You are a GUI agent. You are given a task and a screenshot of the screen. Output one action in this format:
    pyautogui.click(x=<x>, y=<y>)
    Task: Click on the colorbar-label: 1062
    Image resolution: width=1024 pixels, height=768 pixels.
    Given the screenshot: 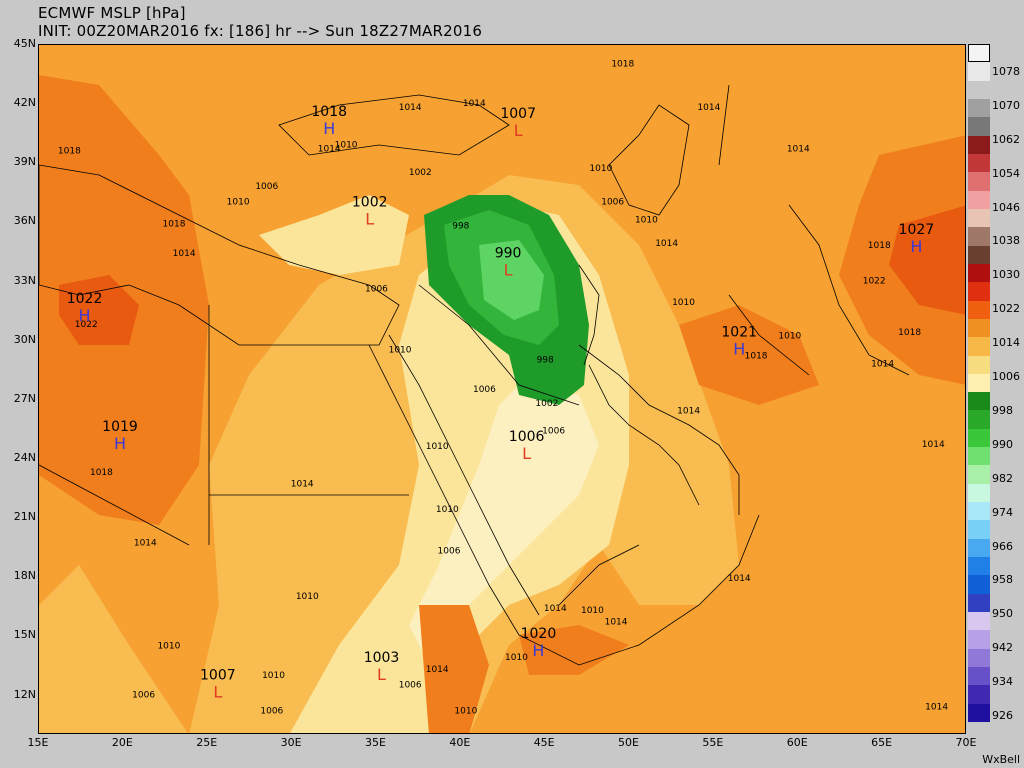 What is the action you would take?
    pyautogui.click(x=1006, y=139)
    